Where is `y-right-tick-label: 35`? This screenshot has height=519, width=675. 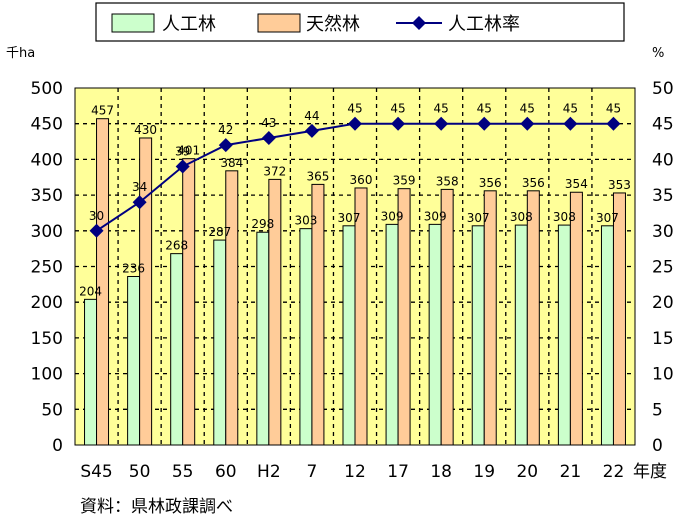
y-right-tick-label: 35 is located at coordinates (663, 196).